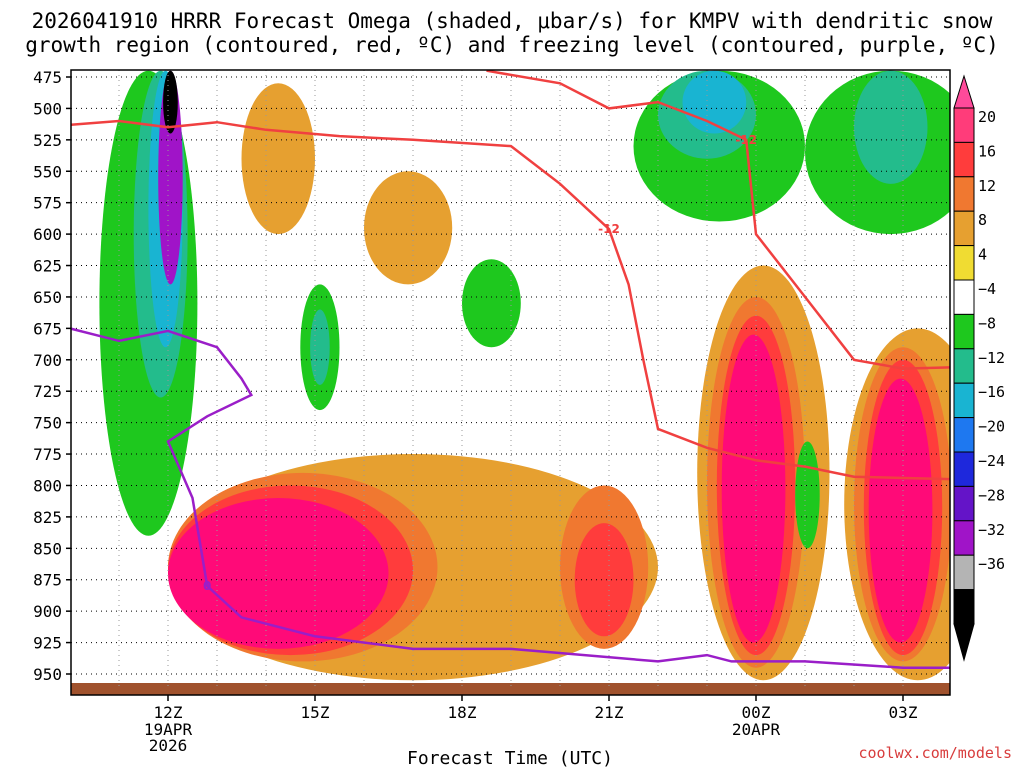 This screenshot has width=1024, height=768. I want to click on colorbar-label-9: −20, so click(991, 427).